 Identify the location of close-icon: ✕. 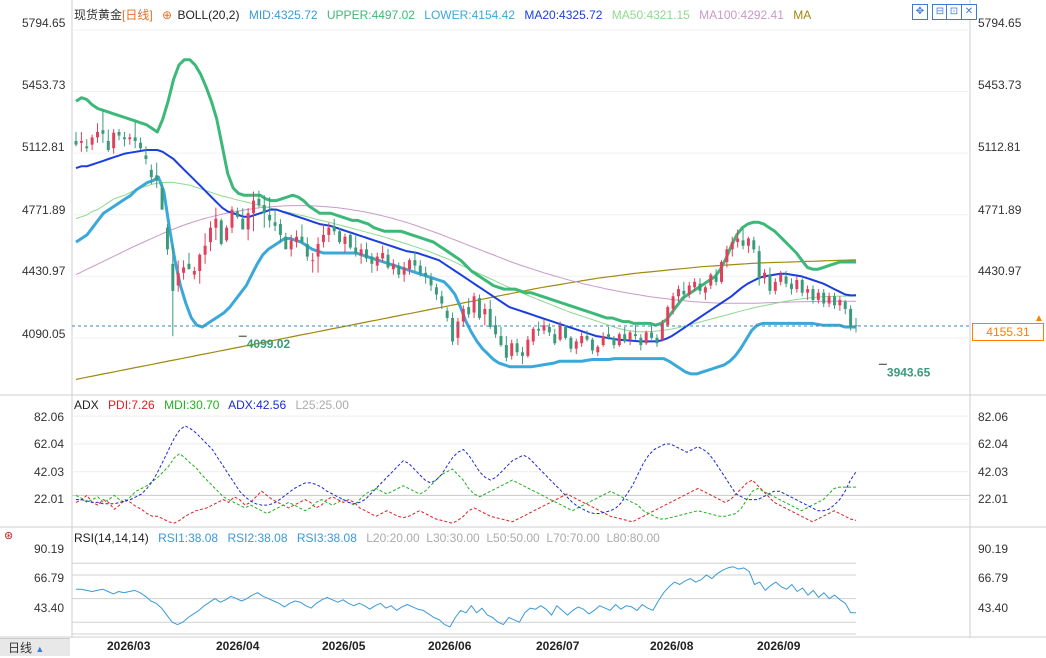
(969, 12).